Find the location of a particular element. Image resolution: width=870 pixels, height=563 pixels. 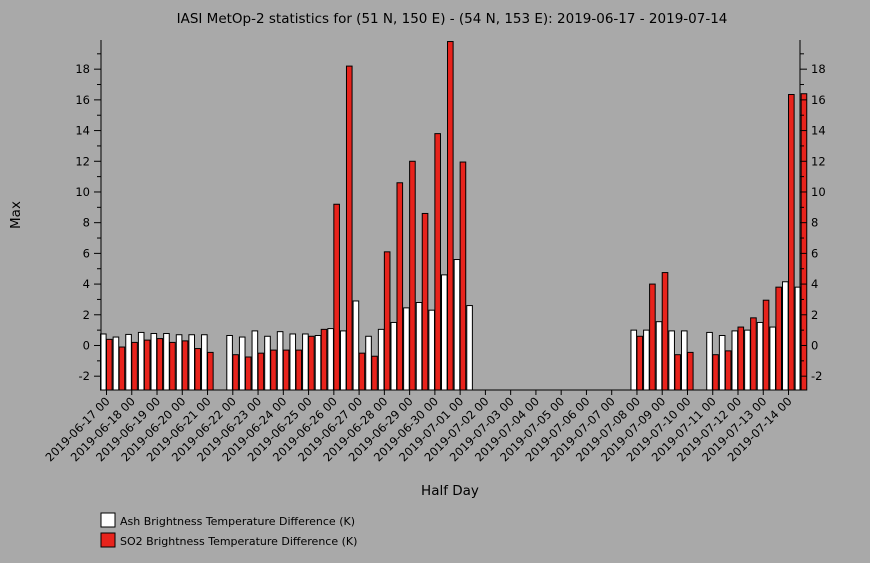

y-tick-label-left: 18 is located at coordinates (82, 69).